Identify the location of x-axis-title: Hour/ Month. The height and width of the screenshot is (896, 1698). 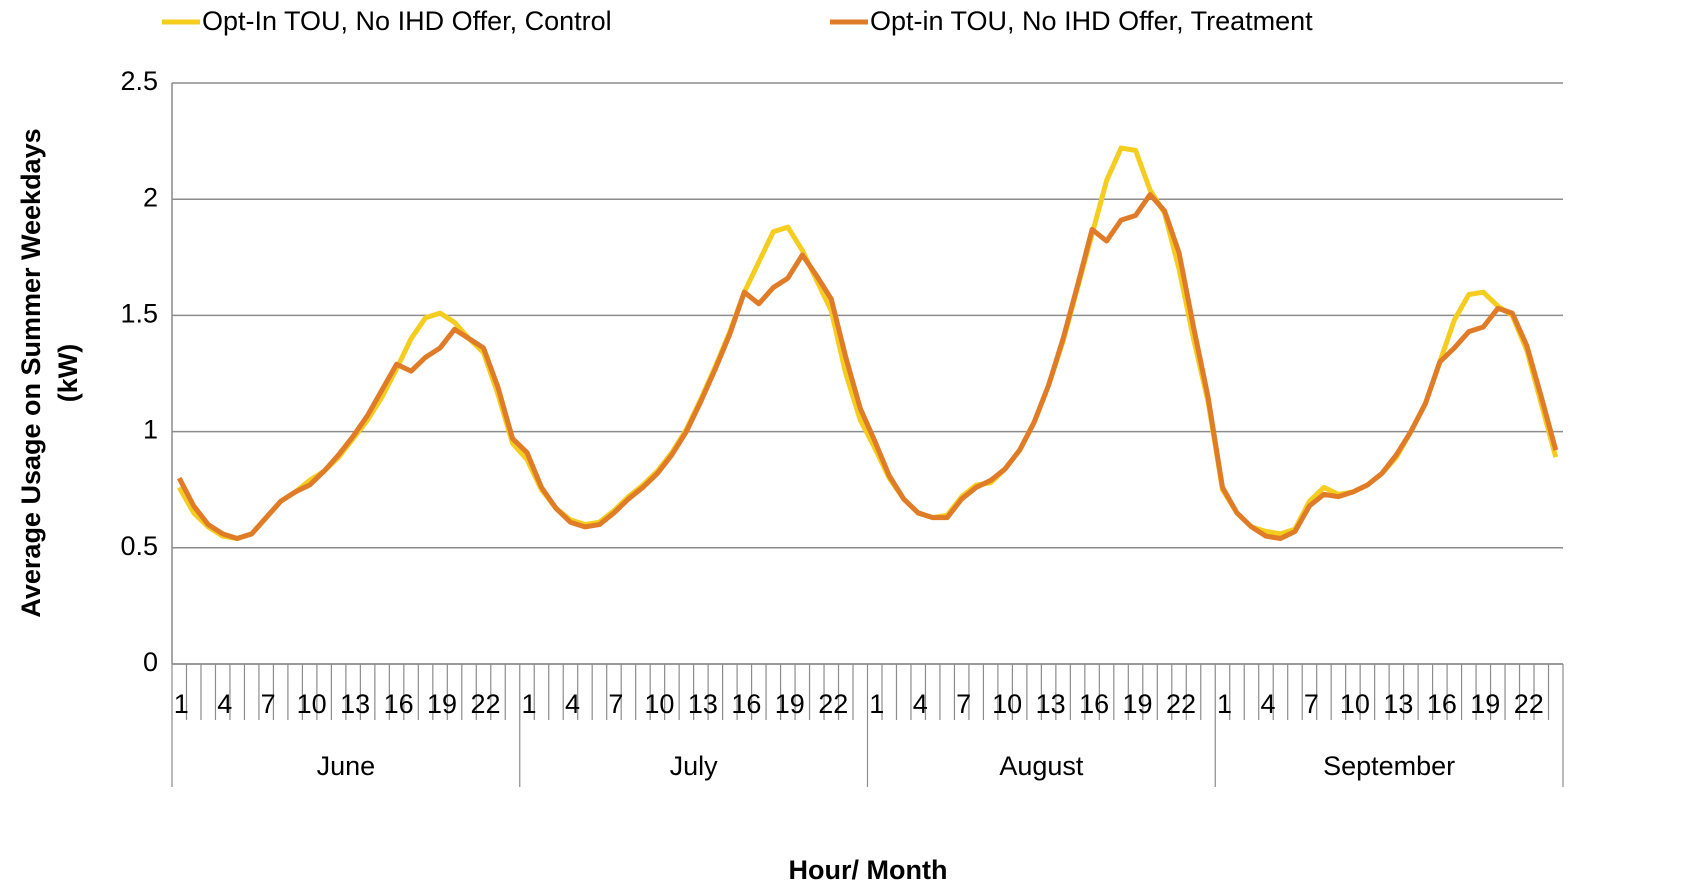
(868, 870).